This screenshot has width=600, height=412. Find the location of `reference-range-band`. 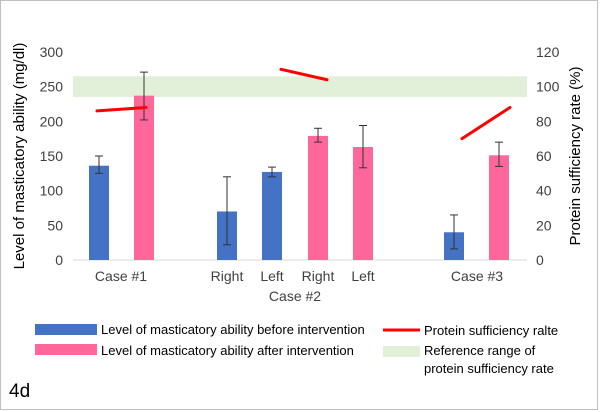

reference-range-band is located at coordinates (300, 87).